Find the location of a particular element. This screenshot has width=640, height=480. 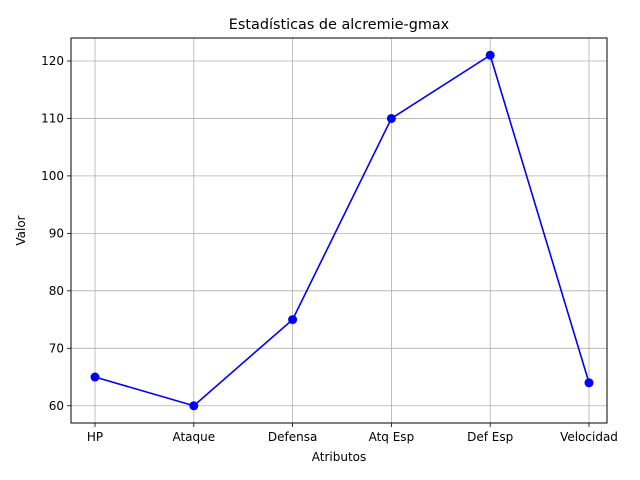

x-tick-label: Ataque is located at coordinates (193, 437).